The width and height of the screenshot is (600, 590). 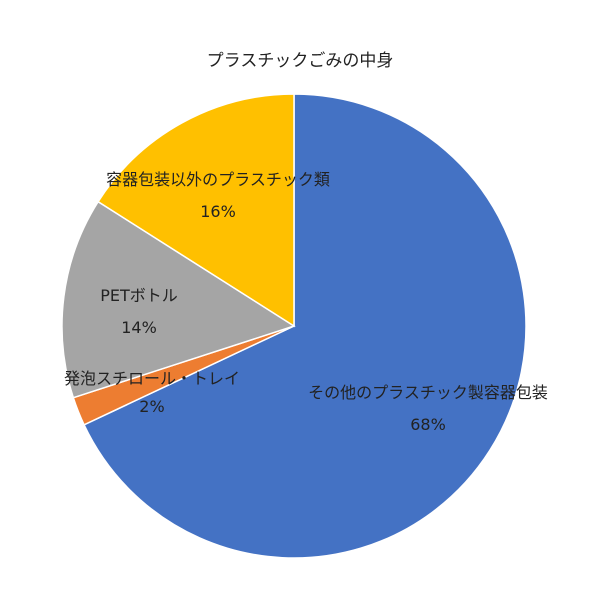 I want to click on slice-value-other-packaging: 68%, so click(x=428, y=424).